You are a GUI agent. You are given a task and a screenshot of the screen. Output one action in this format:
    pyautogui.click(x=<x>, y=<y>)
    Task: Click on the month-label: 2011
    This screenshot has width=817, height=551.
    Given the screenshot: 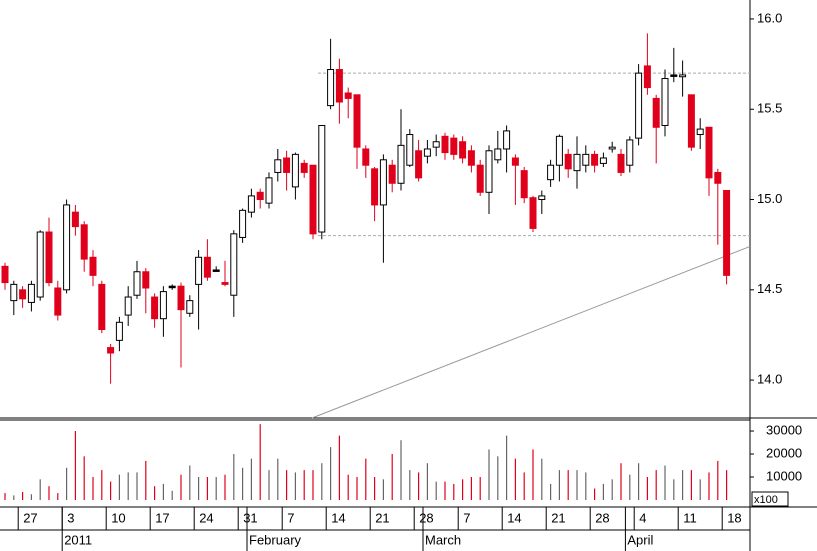 What is the action you would take?
    pyautogui.click(x=78, y=539)
    